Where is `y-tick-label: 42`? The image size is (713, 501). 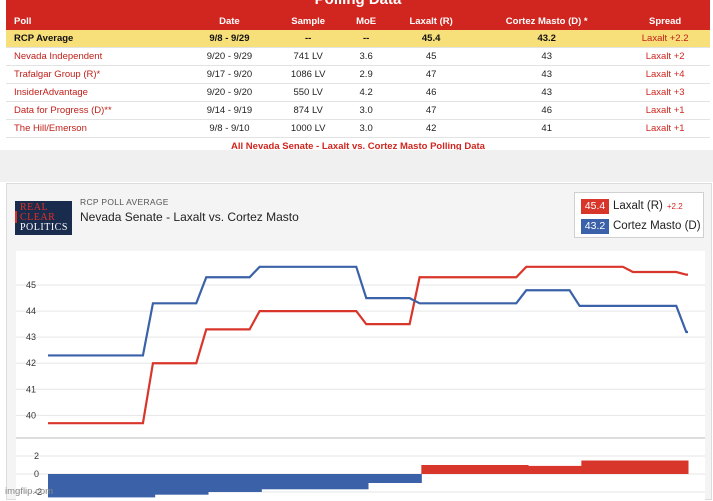
y-tick-label: 42 is located at coordinates (31, 363).